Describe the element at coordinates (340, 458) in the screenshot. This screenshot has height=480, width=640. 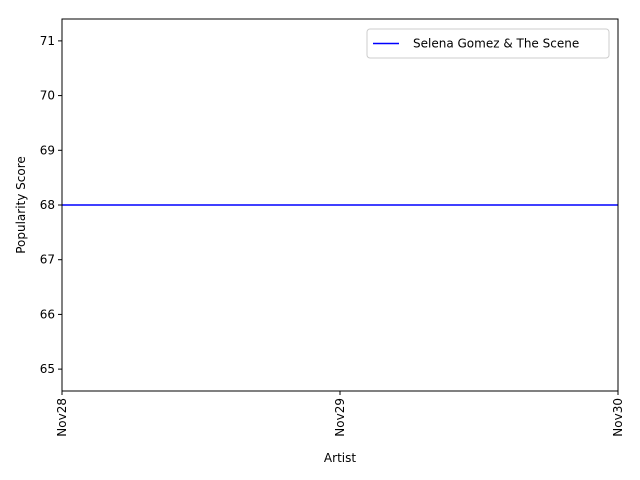
I see `x-axis-title: Artist` at that location.